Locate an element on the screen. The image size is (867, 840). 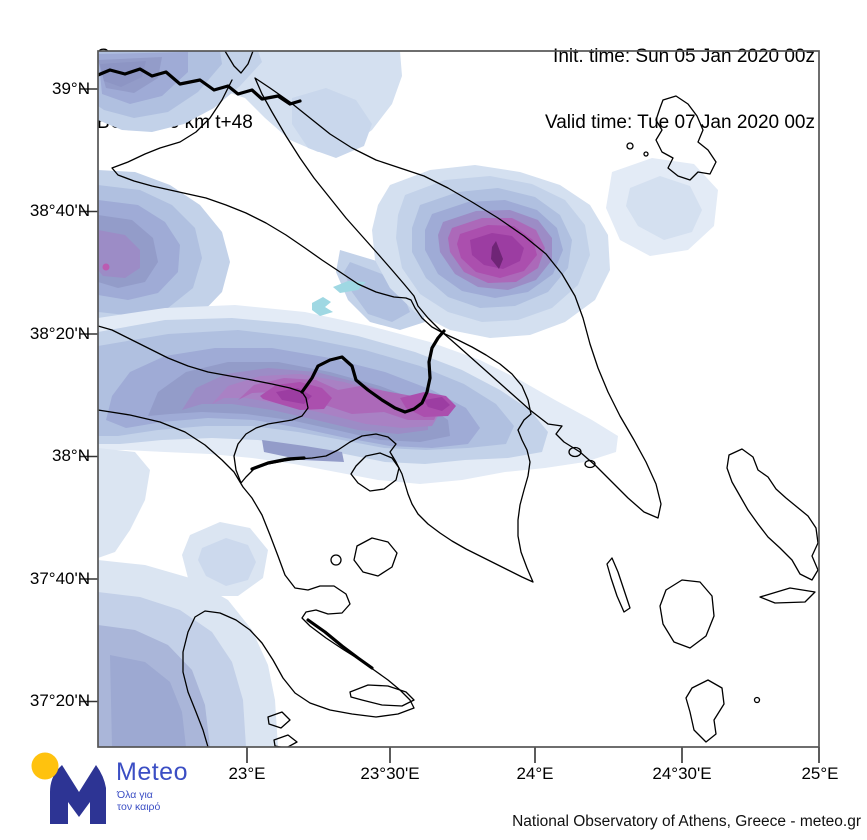
valid-time: Valid time: Tue 07 Jan 2020 00z is located at coordinates (679, 122).